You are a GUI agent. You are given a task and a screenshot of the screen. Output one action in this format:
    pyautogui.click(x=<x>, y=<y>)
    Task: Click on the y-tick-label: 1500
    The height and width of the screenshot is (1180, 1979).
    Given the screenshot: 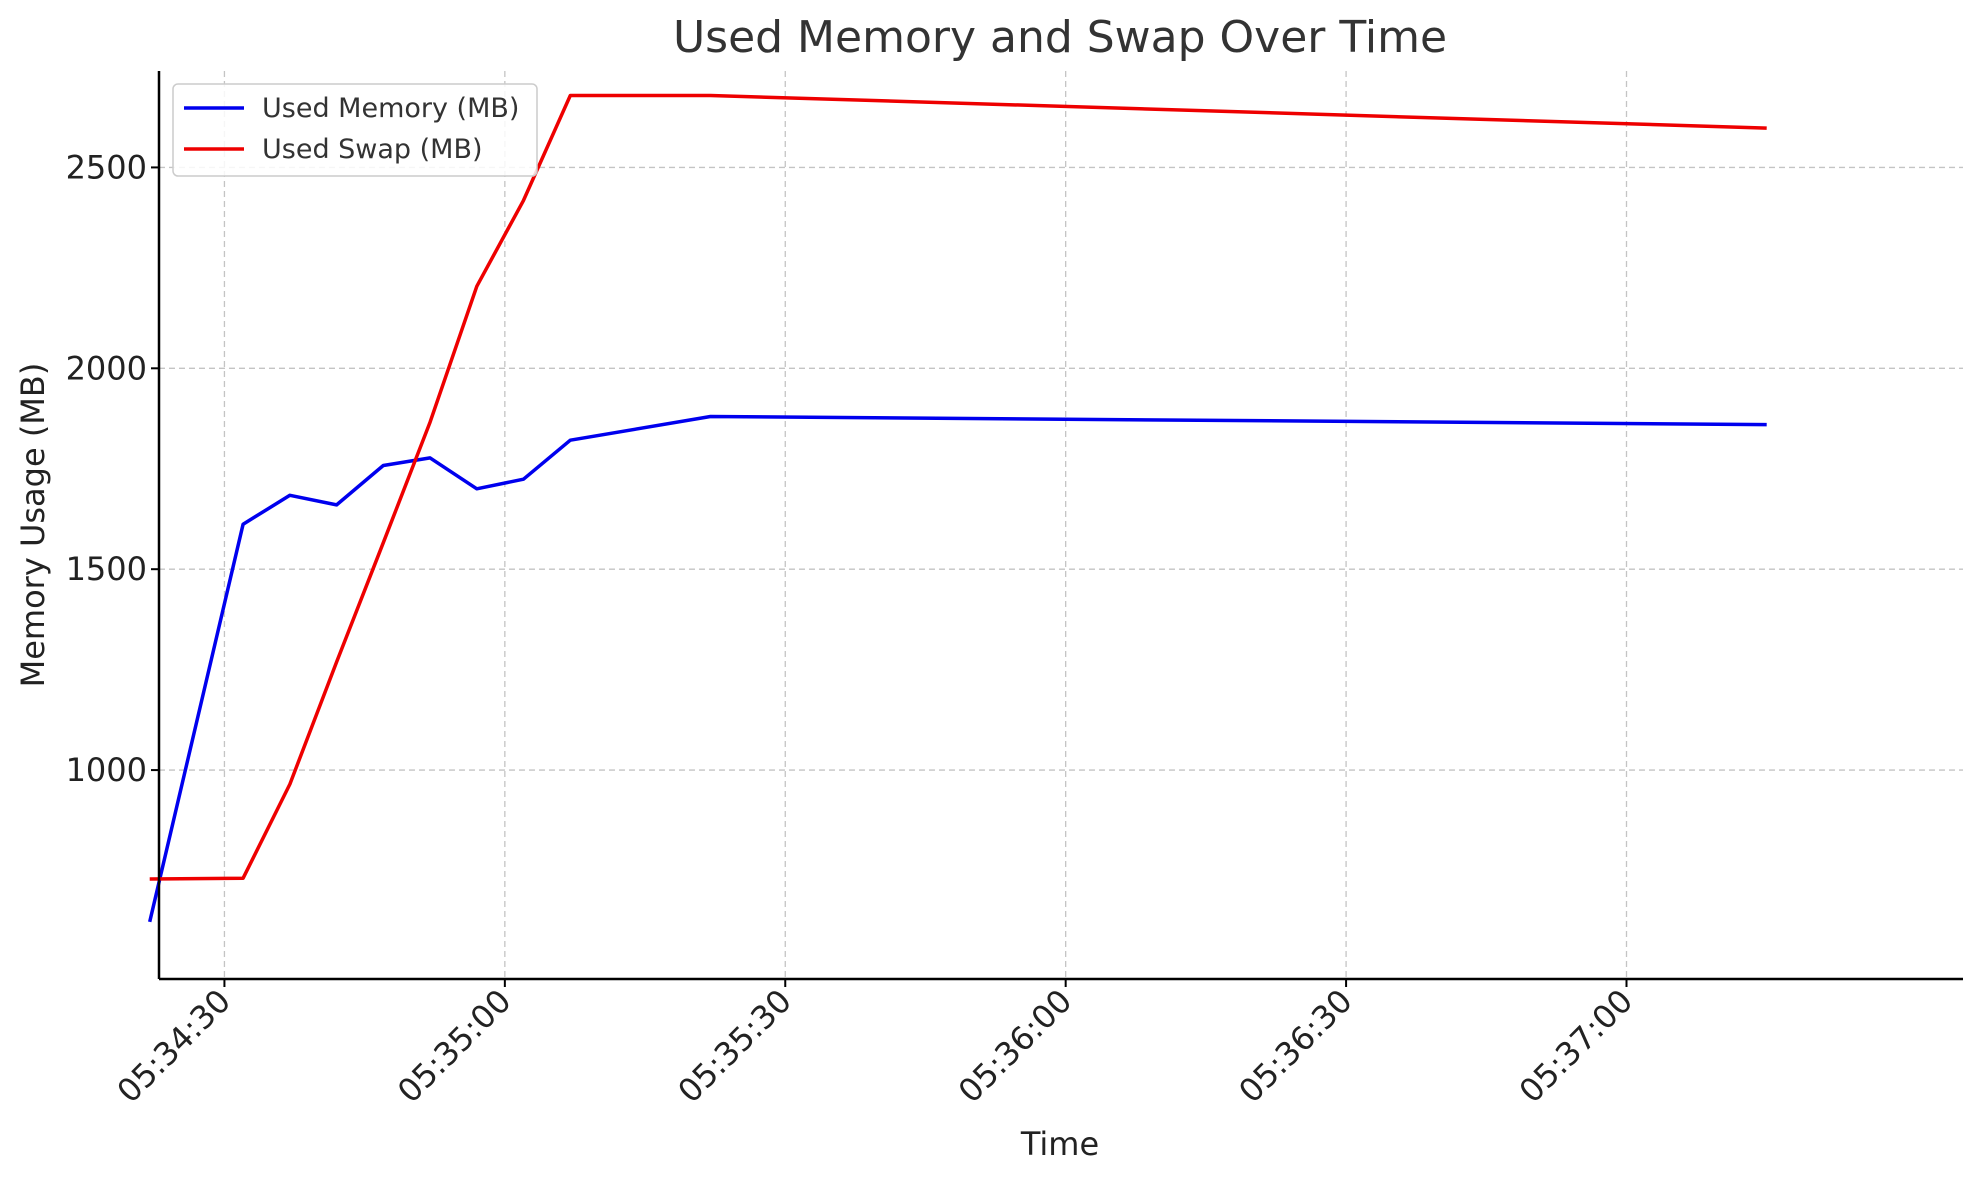 What is the action you would take?
    pyautogui.click(x=106, y=569)
    